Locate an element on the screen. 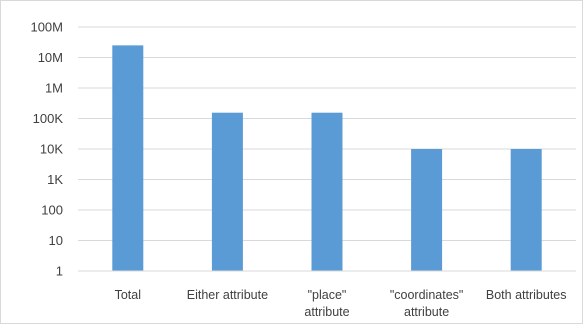 Image resolution: width=584 pixels, height=326 pixels. y-tick-label: 100M is located at coordinates (46, 27).